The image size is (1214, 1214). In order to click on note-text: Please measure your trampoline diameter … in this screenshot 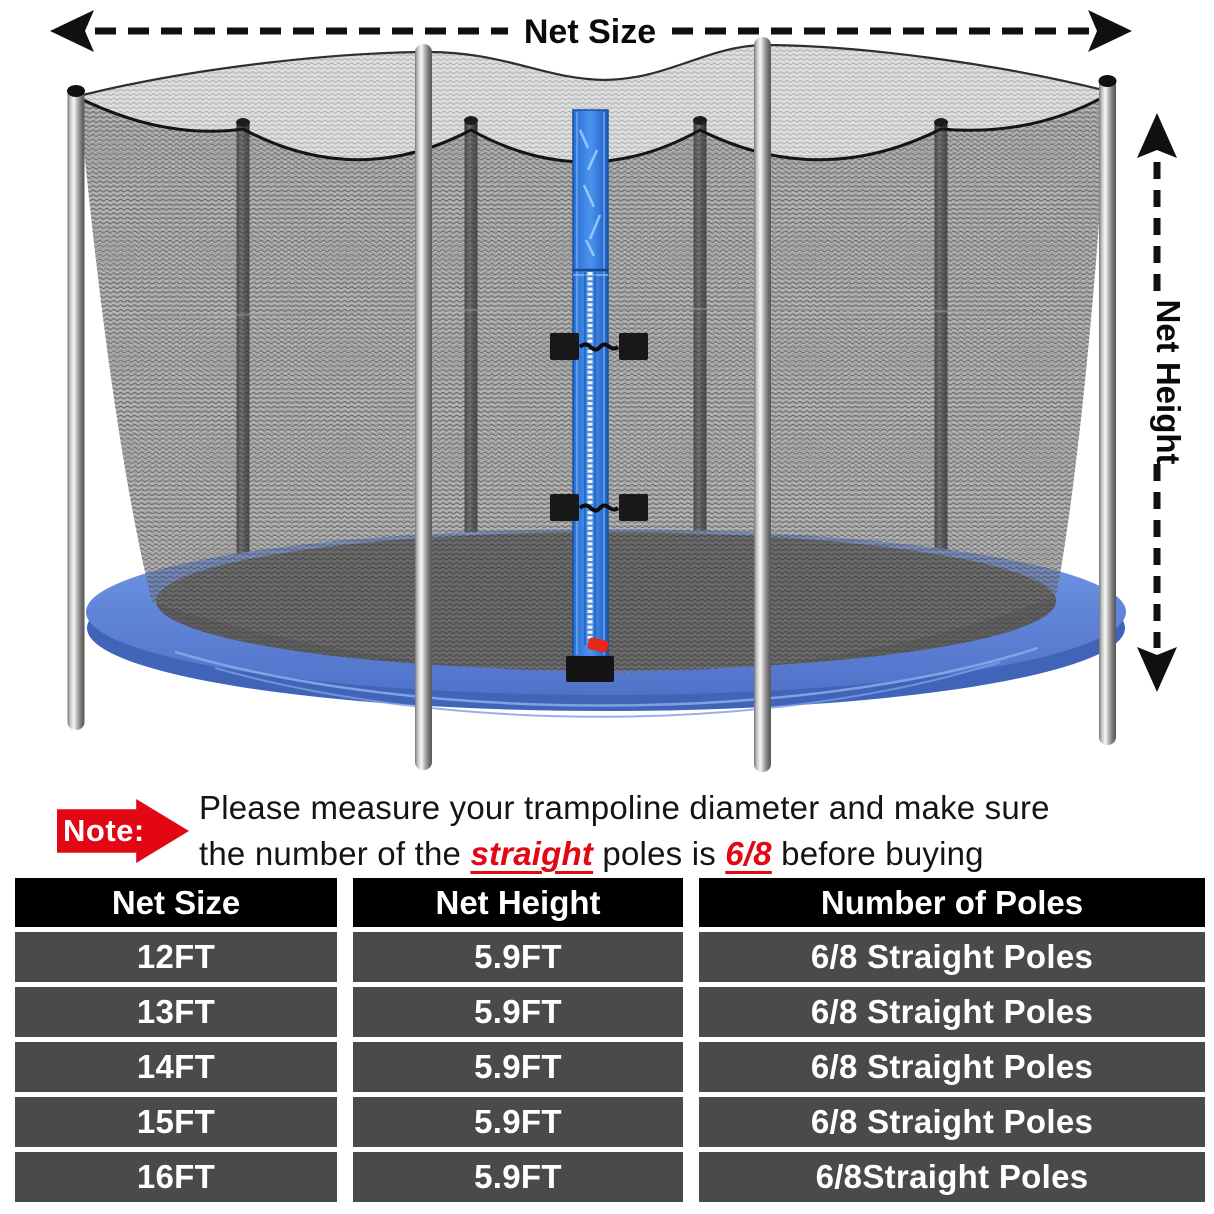, I will do `click(624, 831)`.